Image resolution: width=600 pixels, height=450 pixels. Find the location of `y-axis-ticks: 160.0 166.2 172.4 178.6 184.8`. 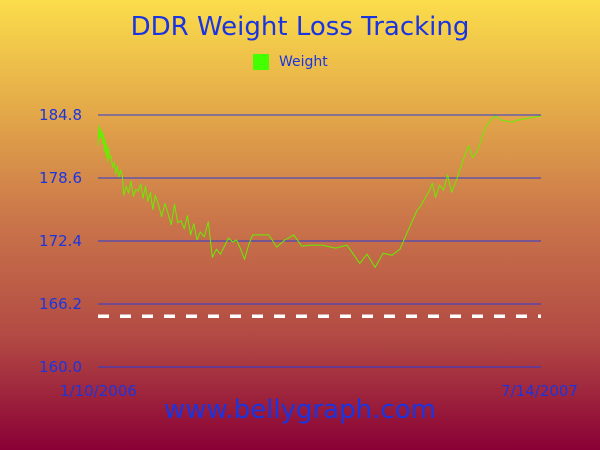

y-axis-ticks: 160.0 166.2 172.4 178.6 184.8 is located at coordinates (60, 241).